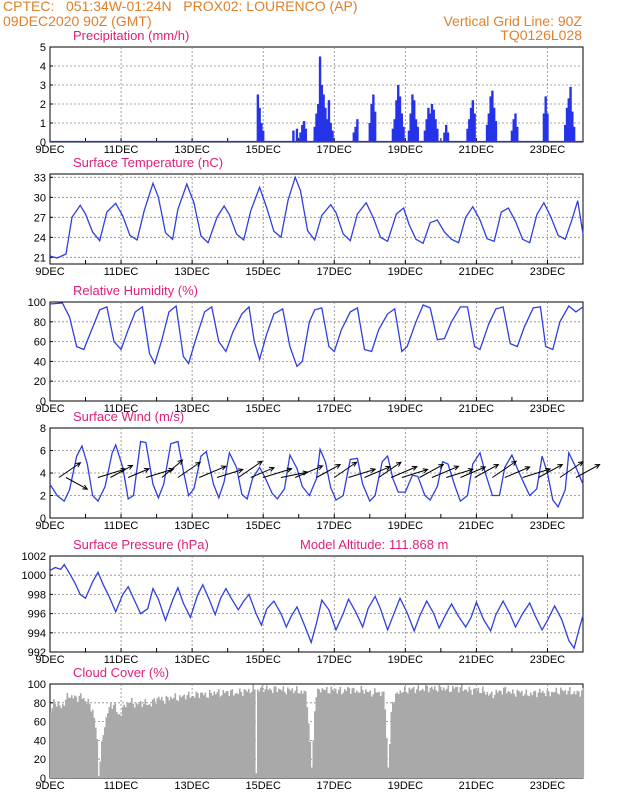 The image size is (618, 800). What do you see at coordinates (148, 162) in the screenshot?
I see `panel-title: Surface Temperature (nC)` at bounding box center [148, 162].